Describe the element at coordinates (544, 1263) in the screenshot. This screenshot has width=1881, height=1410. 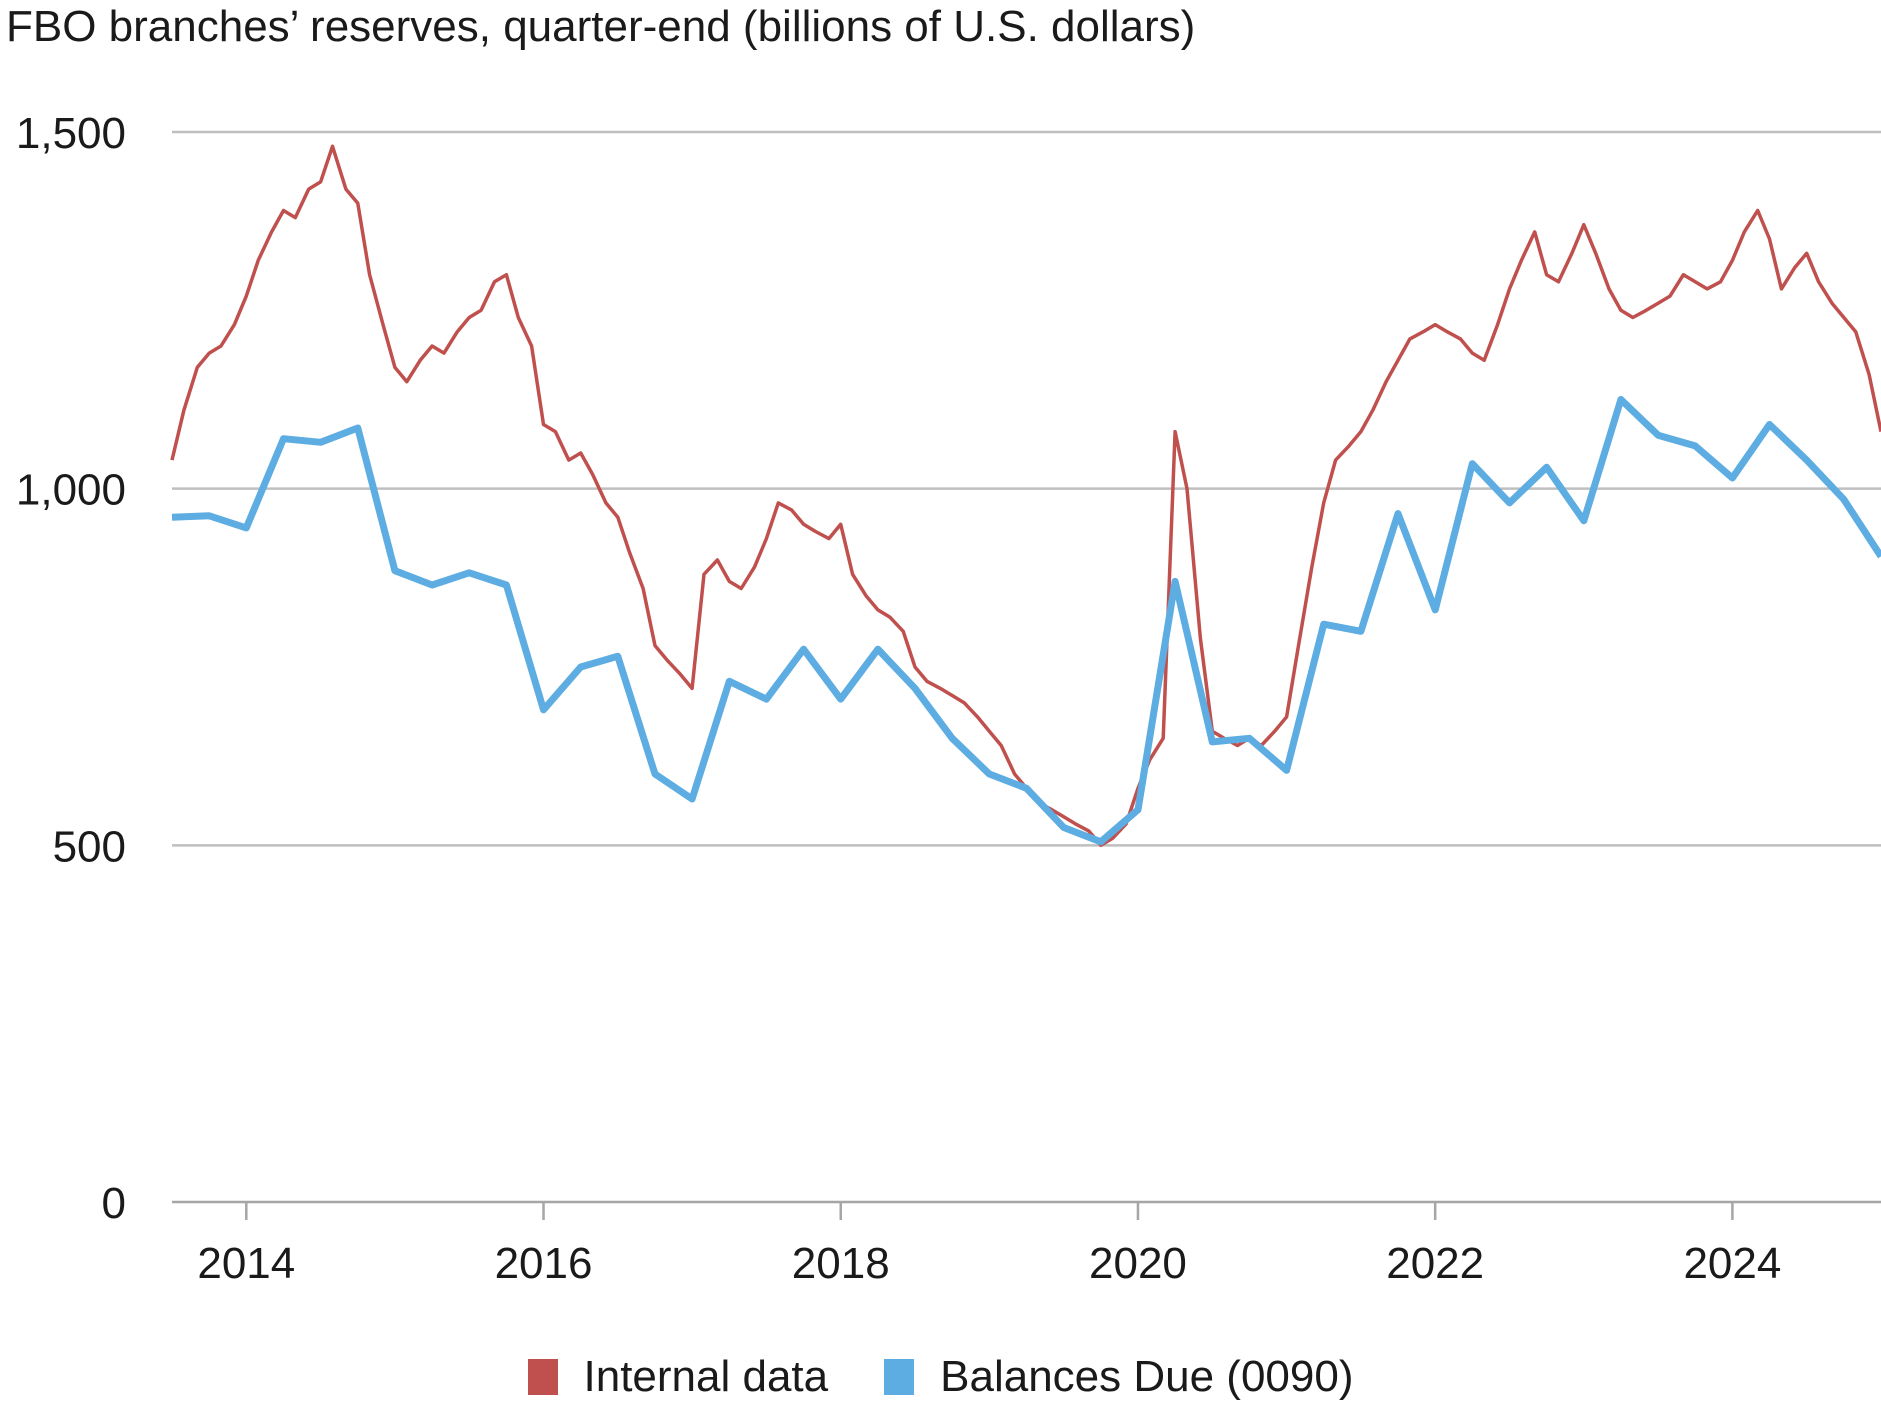
I see `x-tick-label: 2016` at that location.